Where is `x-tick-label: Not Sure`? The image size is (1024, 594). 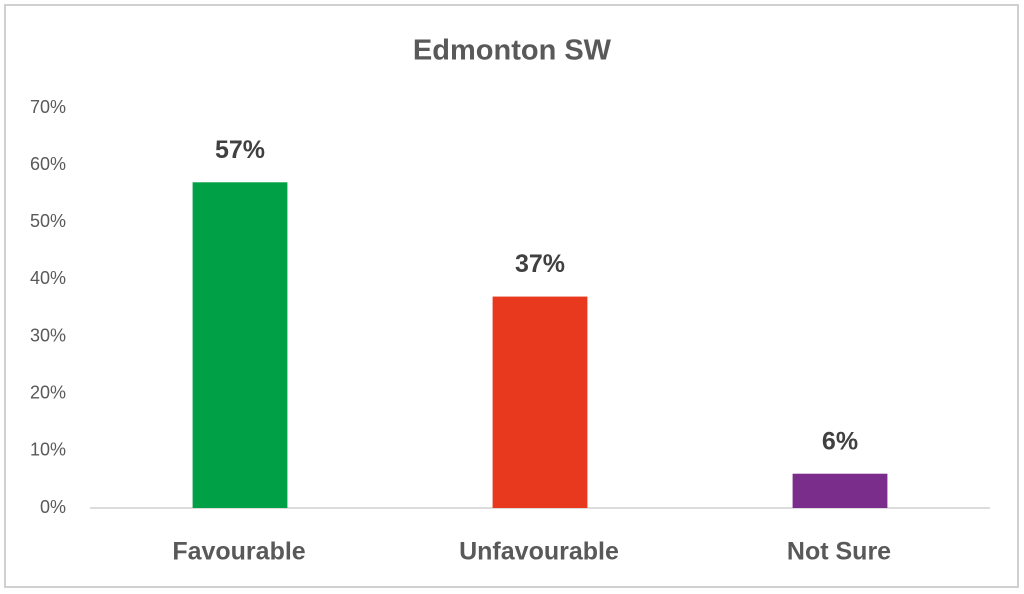 x-tick-label: Not Sure is located at coordinates (839, 552).